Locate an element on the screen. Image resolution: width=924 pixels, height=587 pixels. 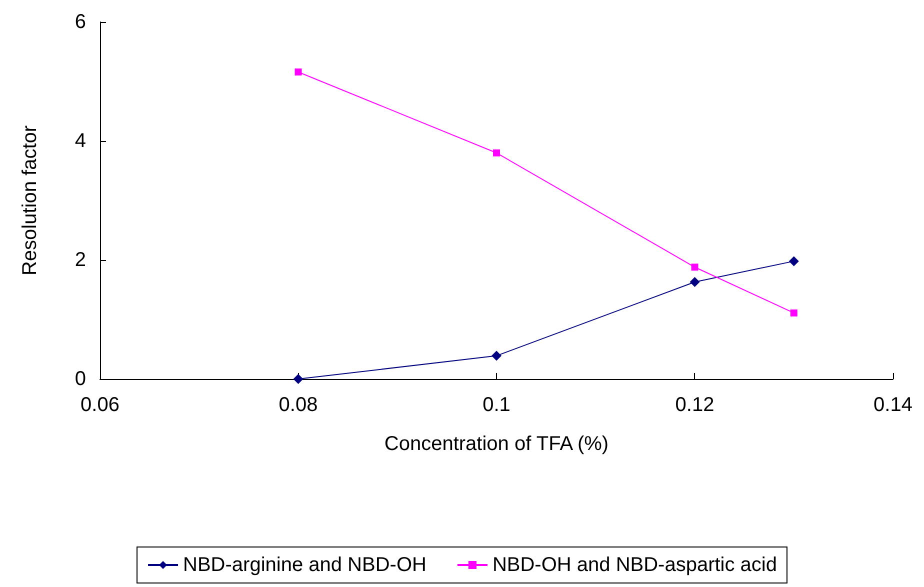
y-axis-title: Resolution factor is located at coordinates (30, 200).